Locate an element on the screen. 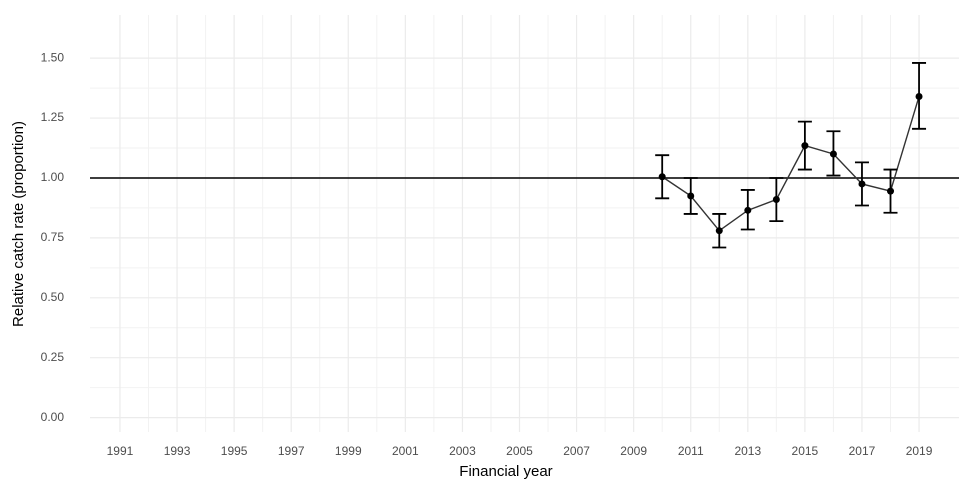 The height and width of the screenshot is (481, 959). x-axis-title: Financial year is located at coordinates (505, 471).